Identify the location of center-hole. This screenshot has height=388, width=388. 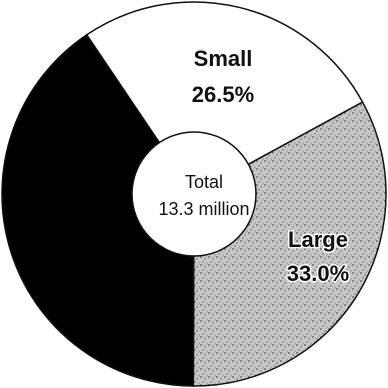
(194, 194).